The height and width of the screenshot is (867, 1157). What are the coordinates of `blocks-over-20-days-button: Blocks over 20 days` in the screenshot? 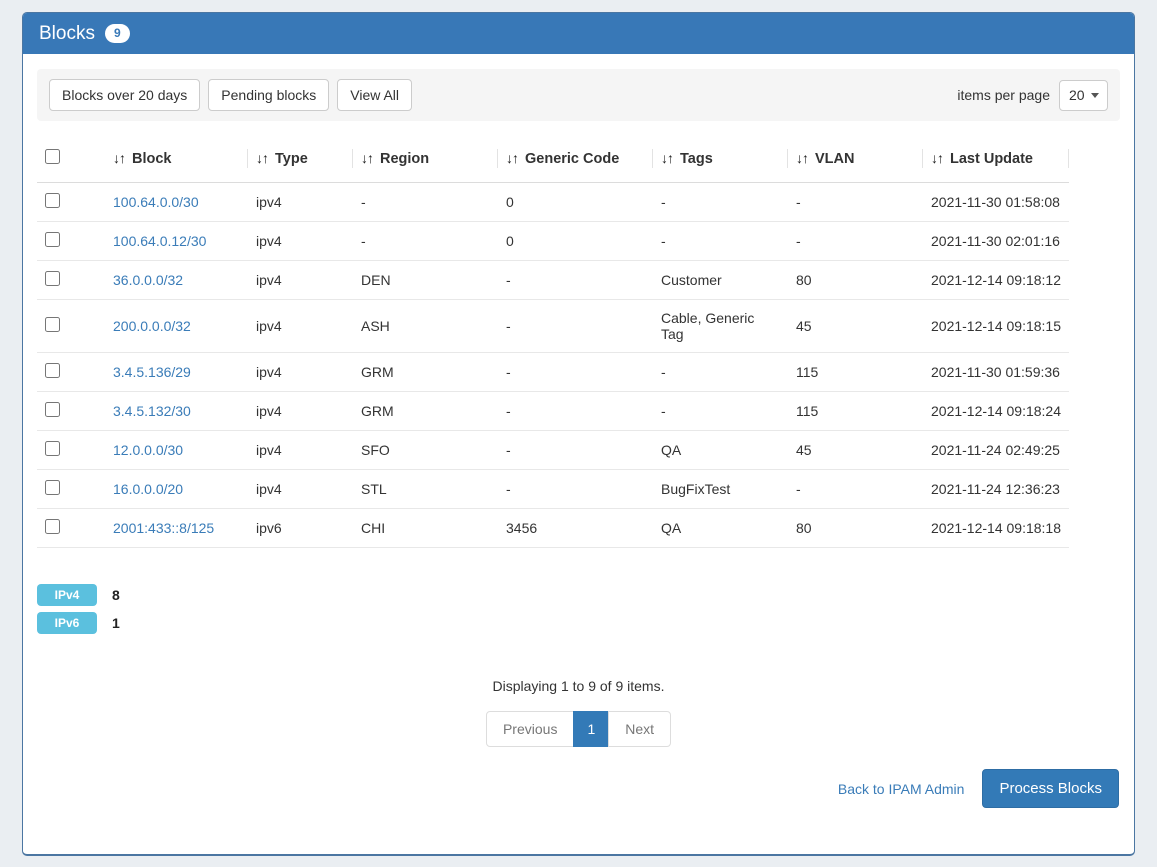 It's located at (125, 95).